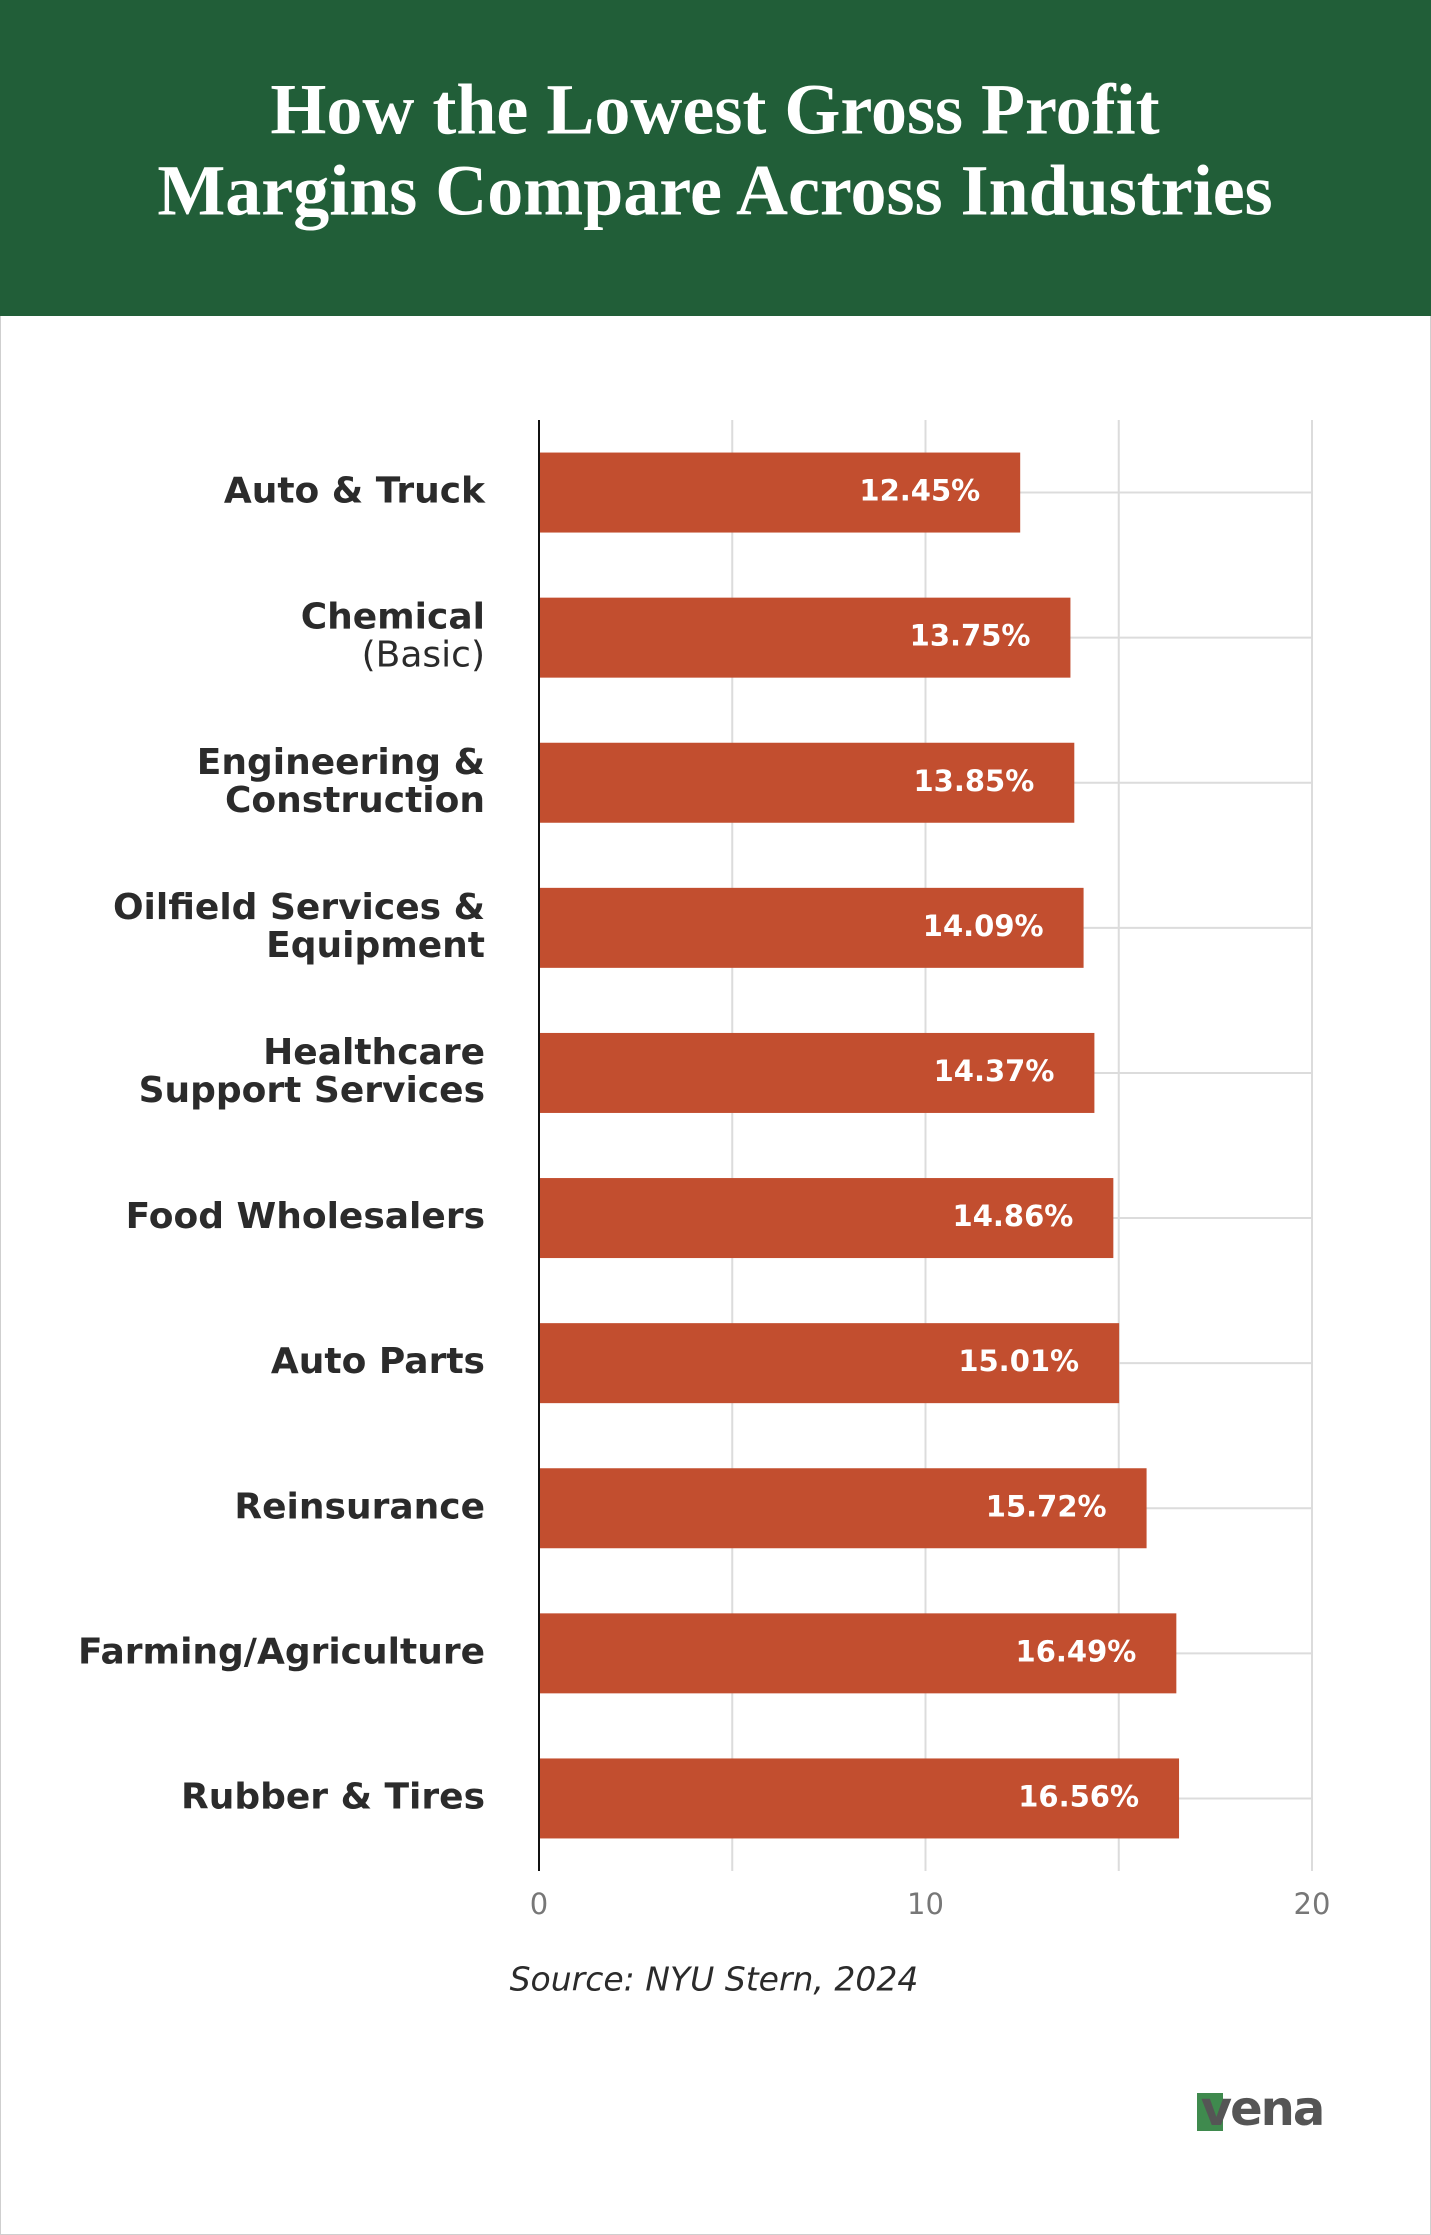 The image size is (1431, 2235). What do you see at coordinates (714, 110) in the screenshot?
I see `chart-title: How the Lowest Gross Profit` at bounding box center [714, 110].